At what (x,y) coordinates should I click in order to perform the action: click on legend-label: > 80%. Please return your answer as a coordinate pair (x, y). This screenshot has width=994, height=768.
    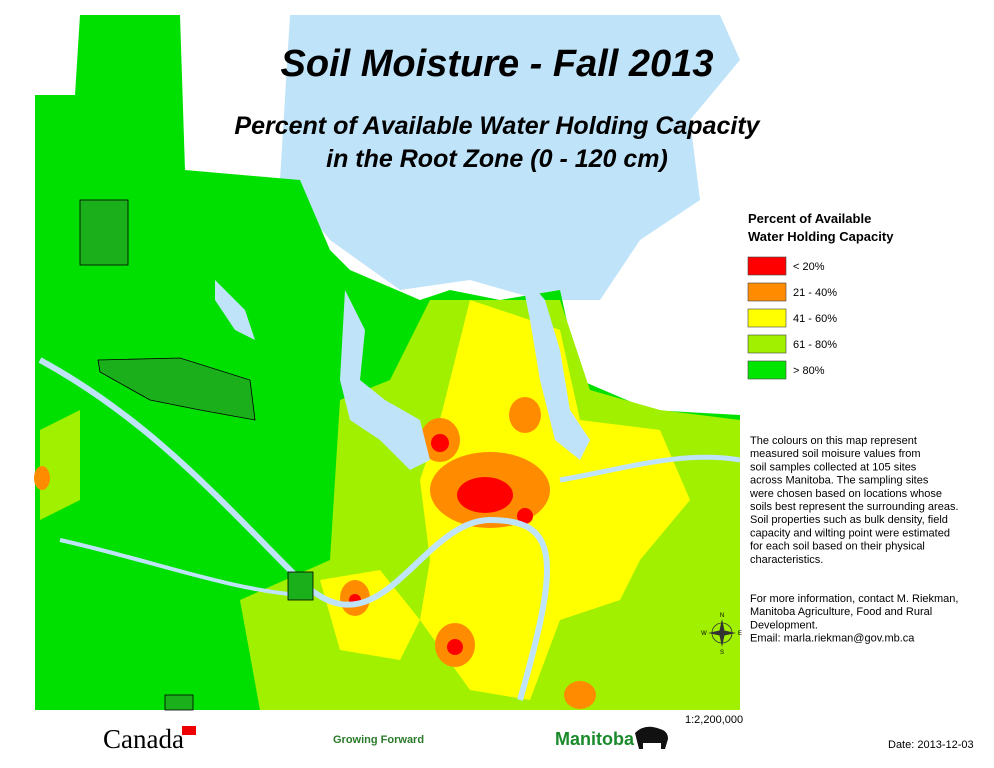
    Looking at the image, I should click on (809, 371).